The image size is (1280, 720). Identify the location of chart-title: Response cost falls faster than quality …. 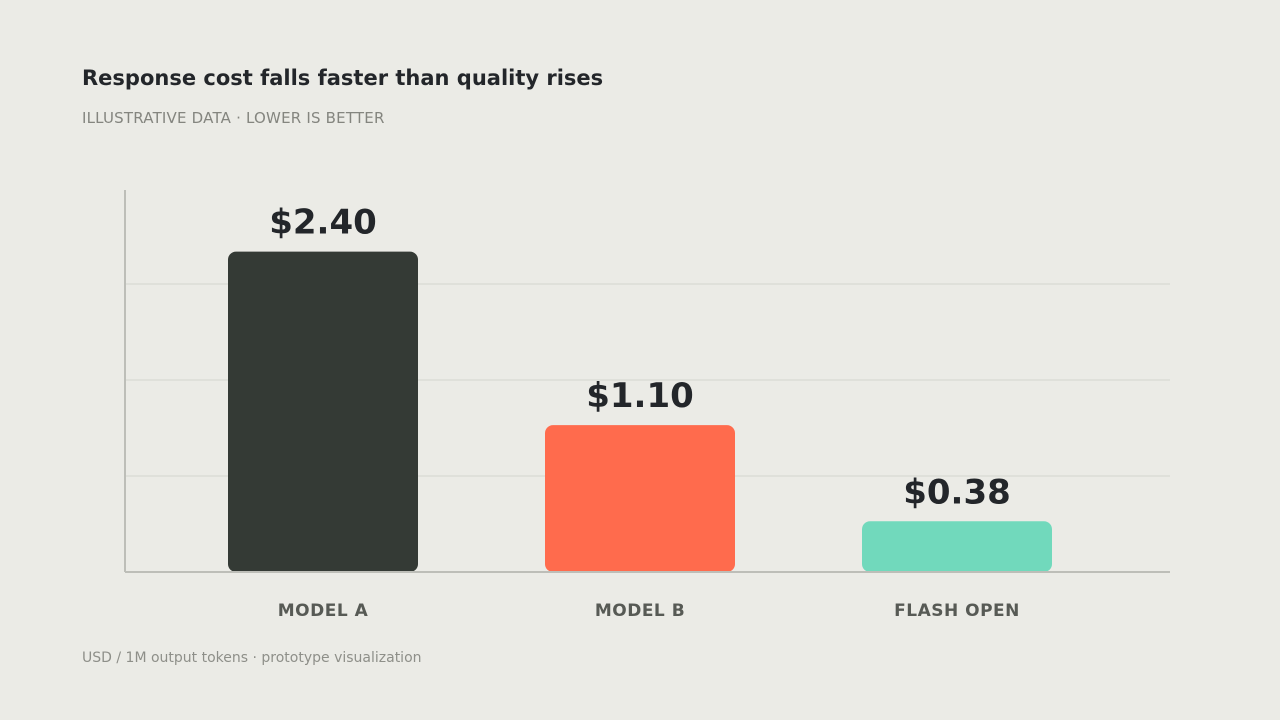
(343, 78).